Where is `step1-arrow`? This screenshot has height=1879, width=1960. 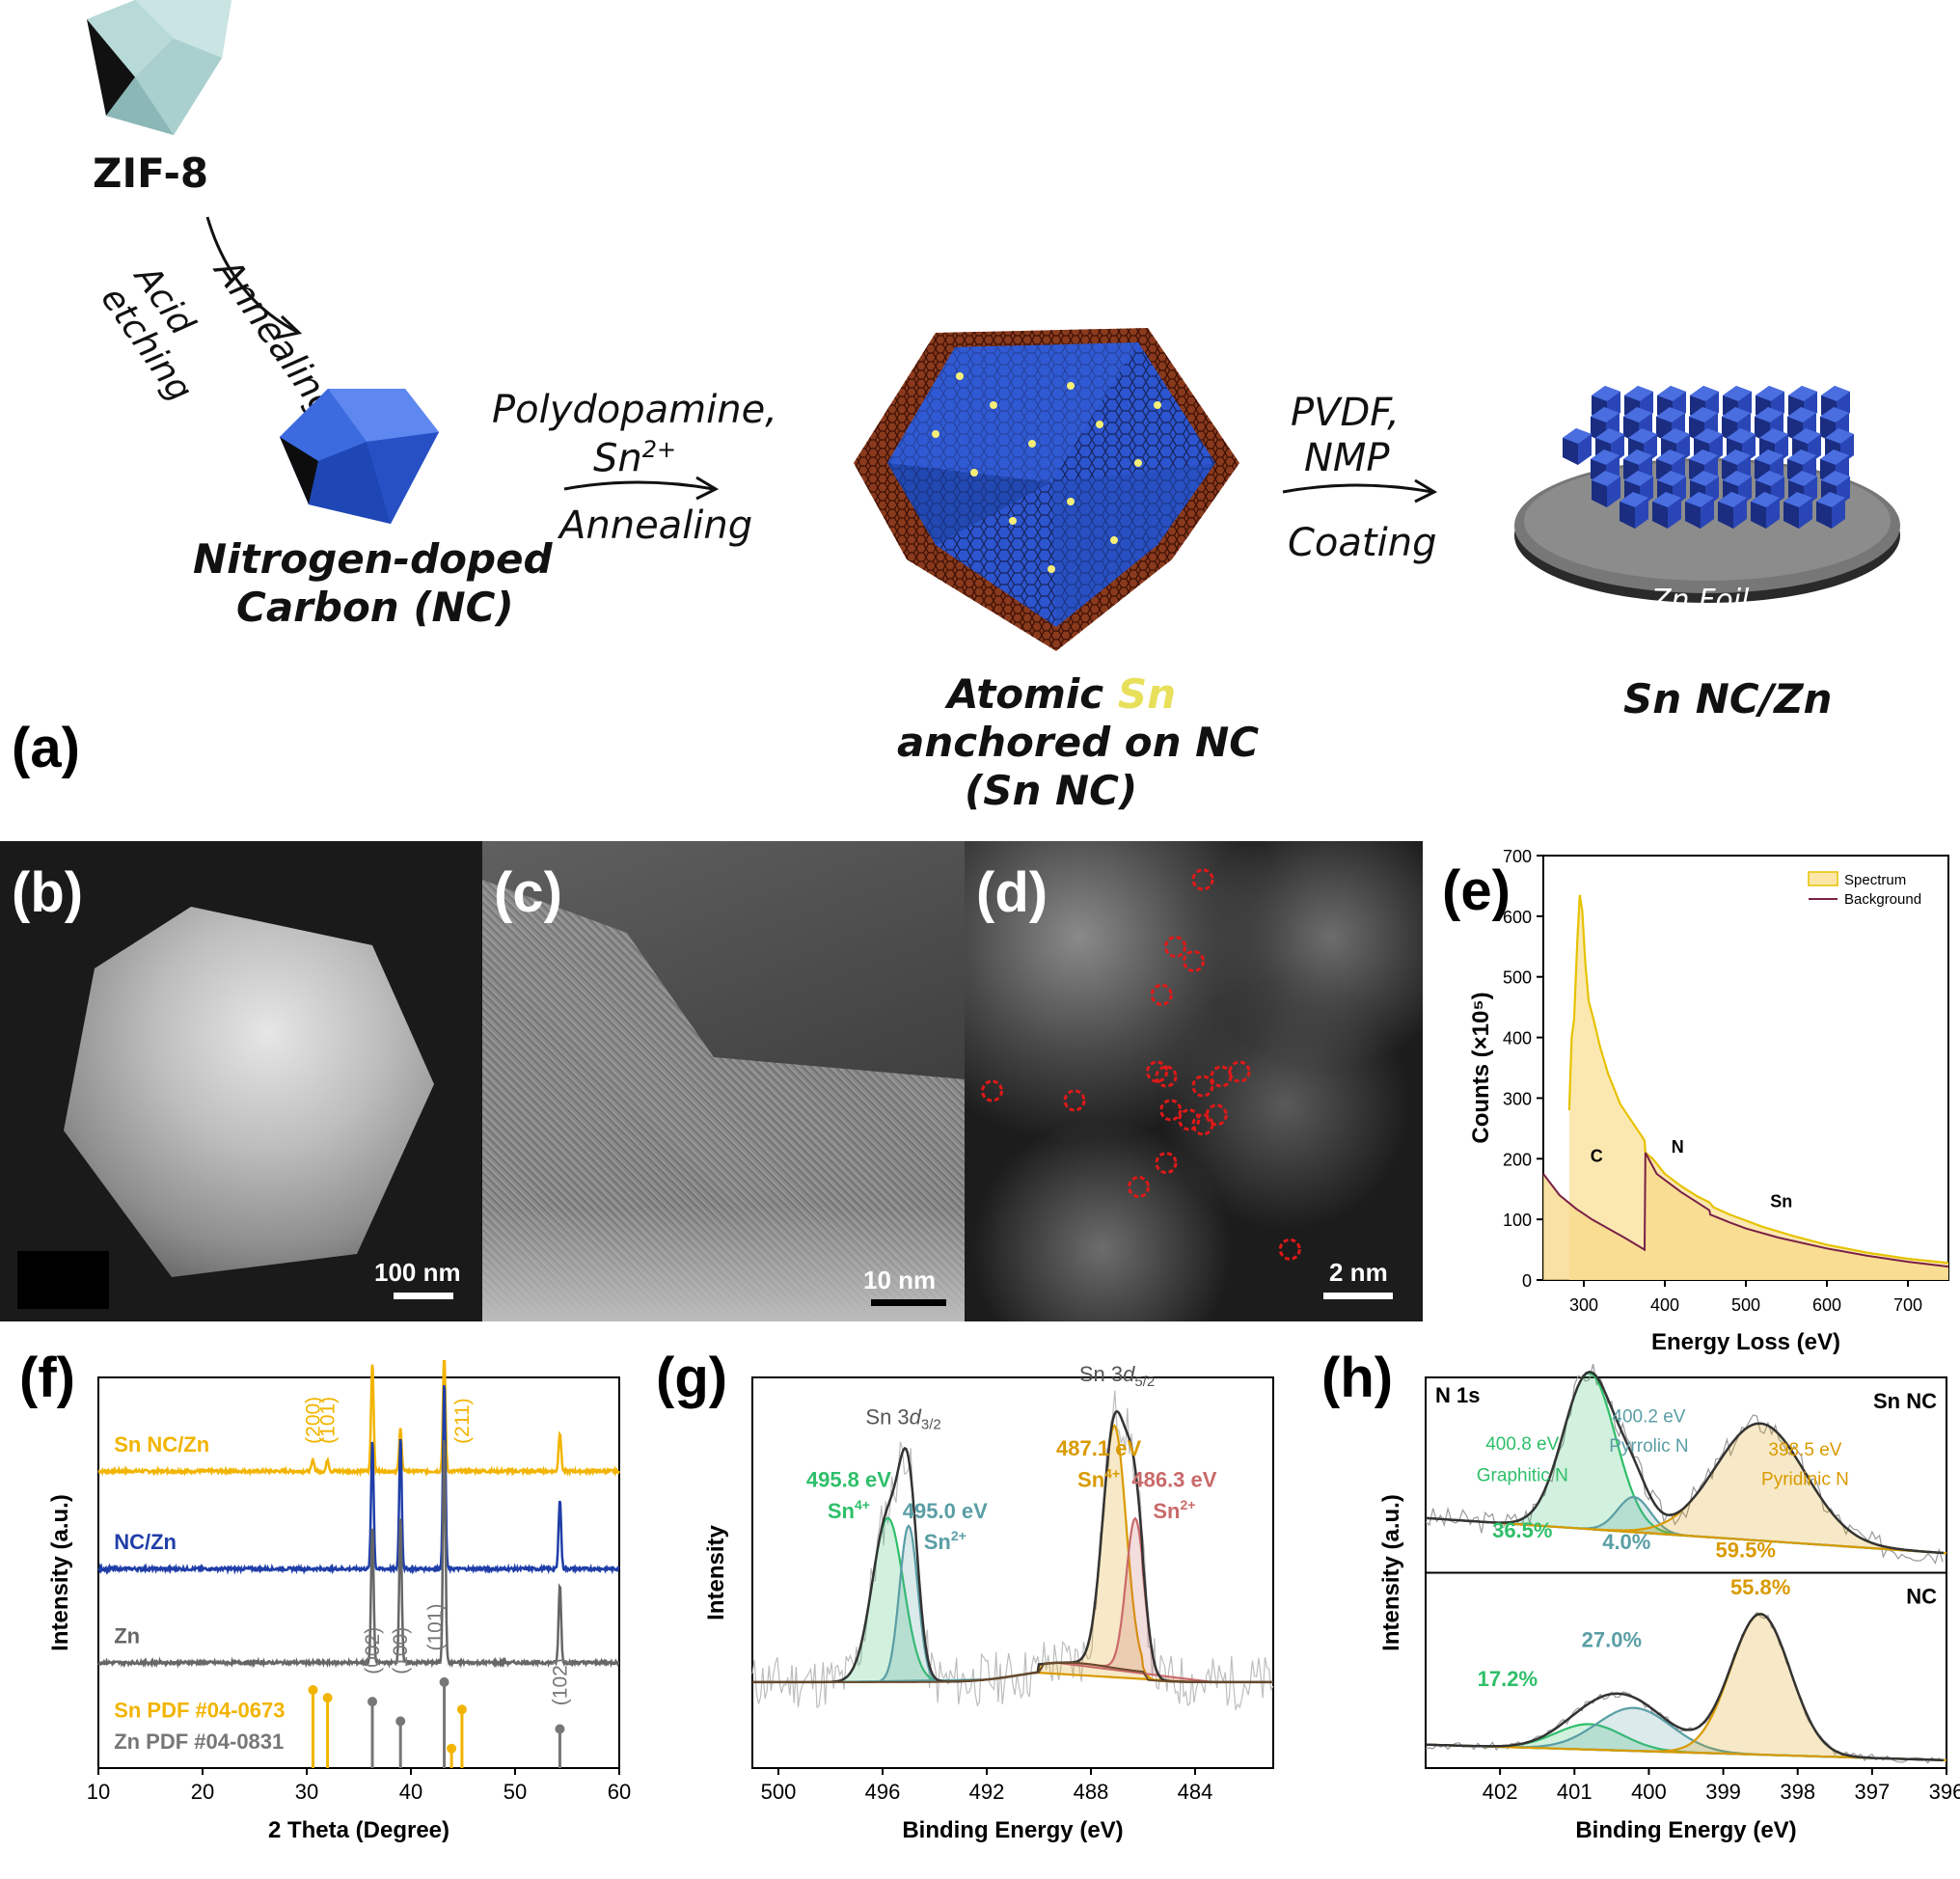 step1-arrow is located at coordinates (254, 278).